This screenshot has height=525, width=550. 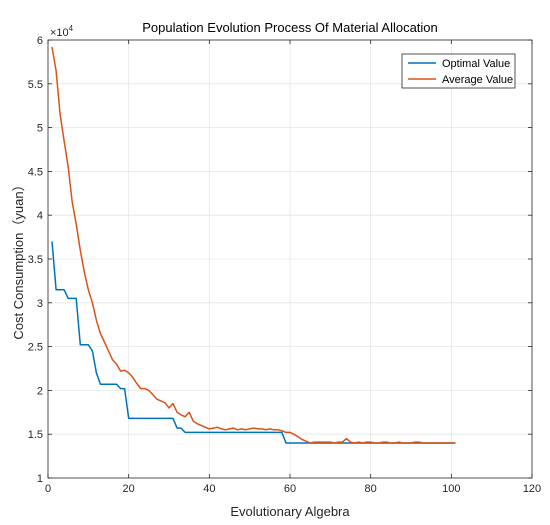 I want to click on y-axis-label: Cost Consumption（yuan）, so click(x=18, y=258).